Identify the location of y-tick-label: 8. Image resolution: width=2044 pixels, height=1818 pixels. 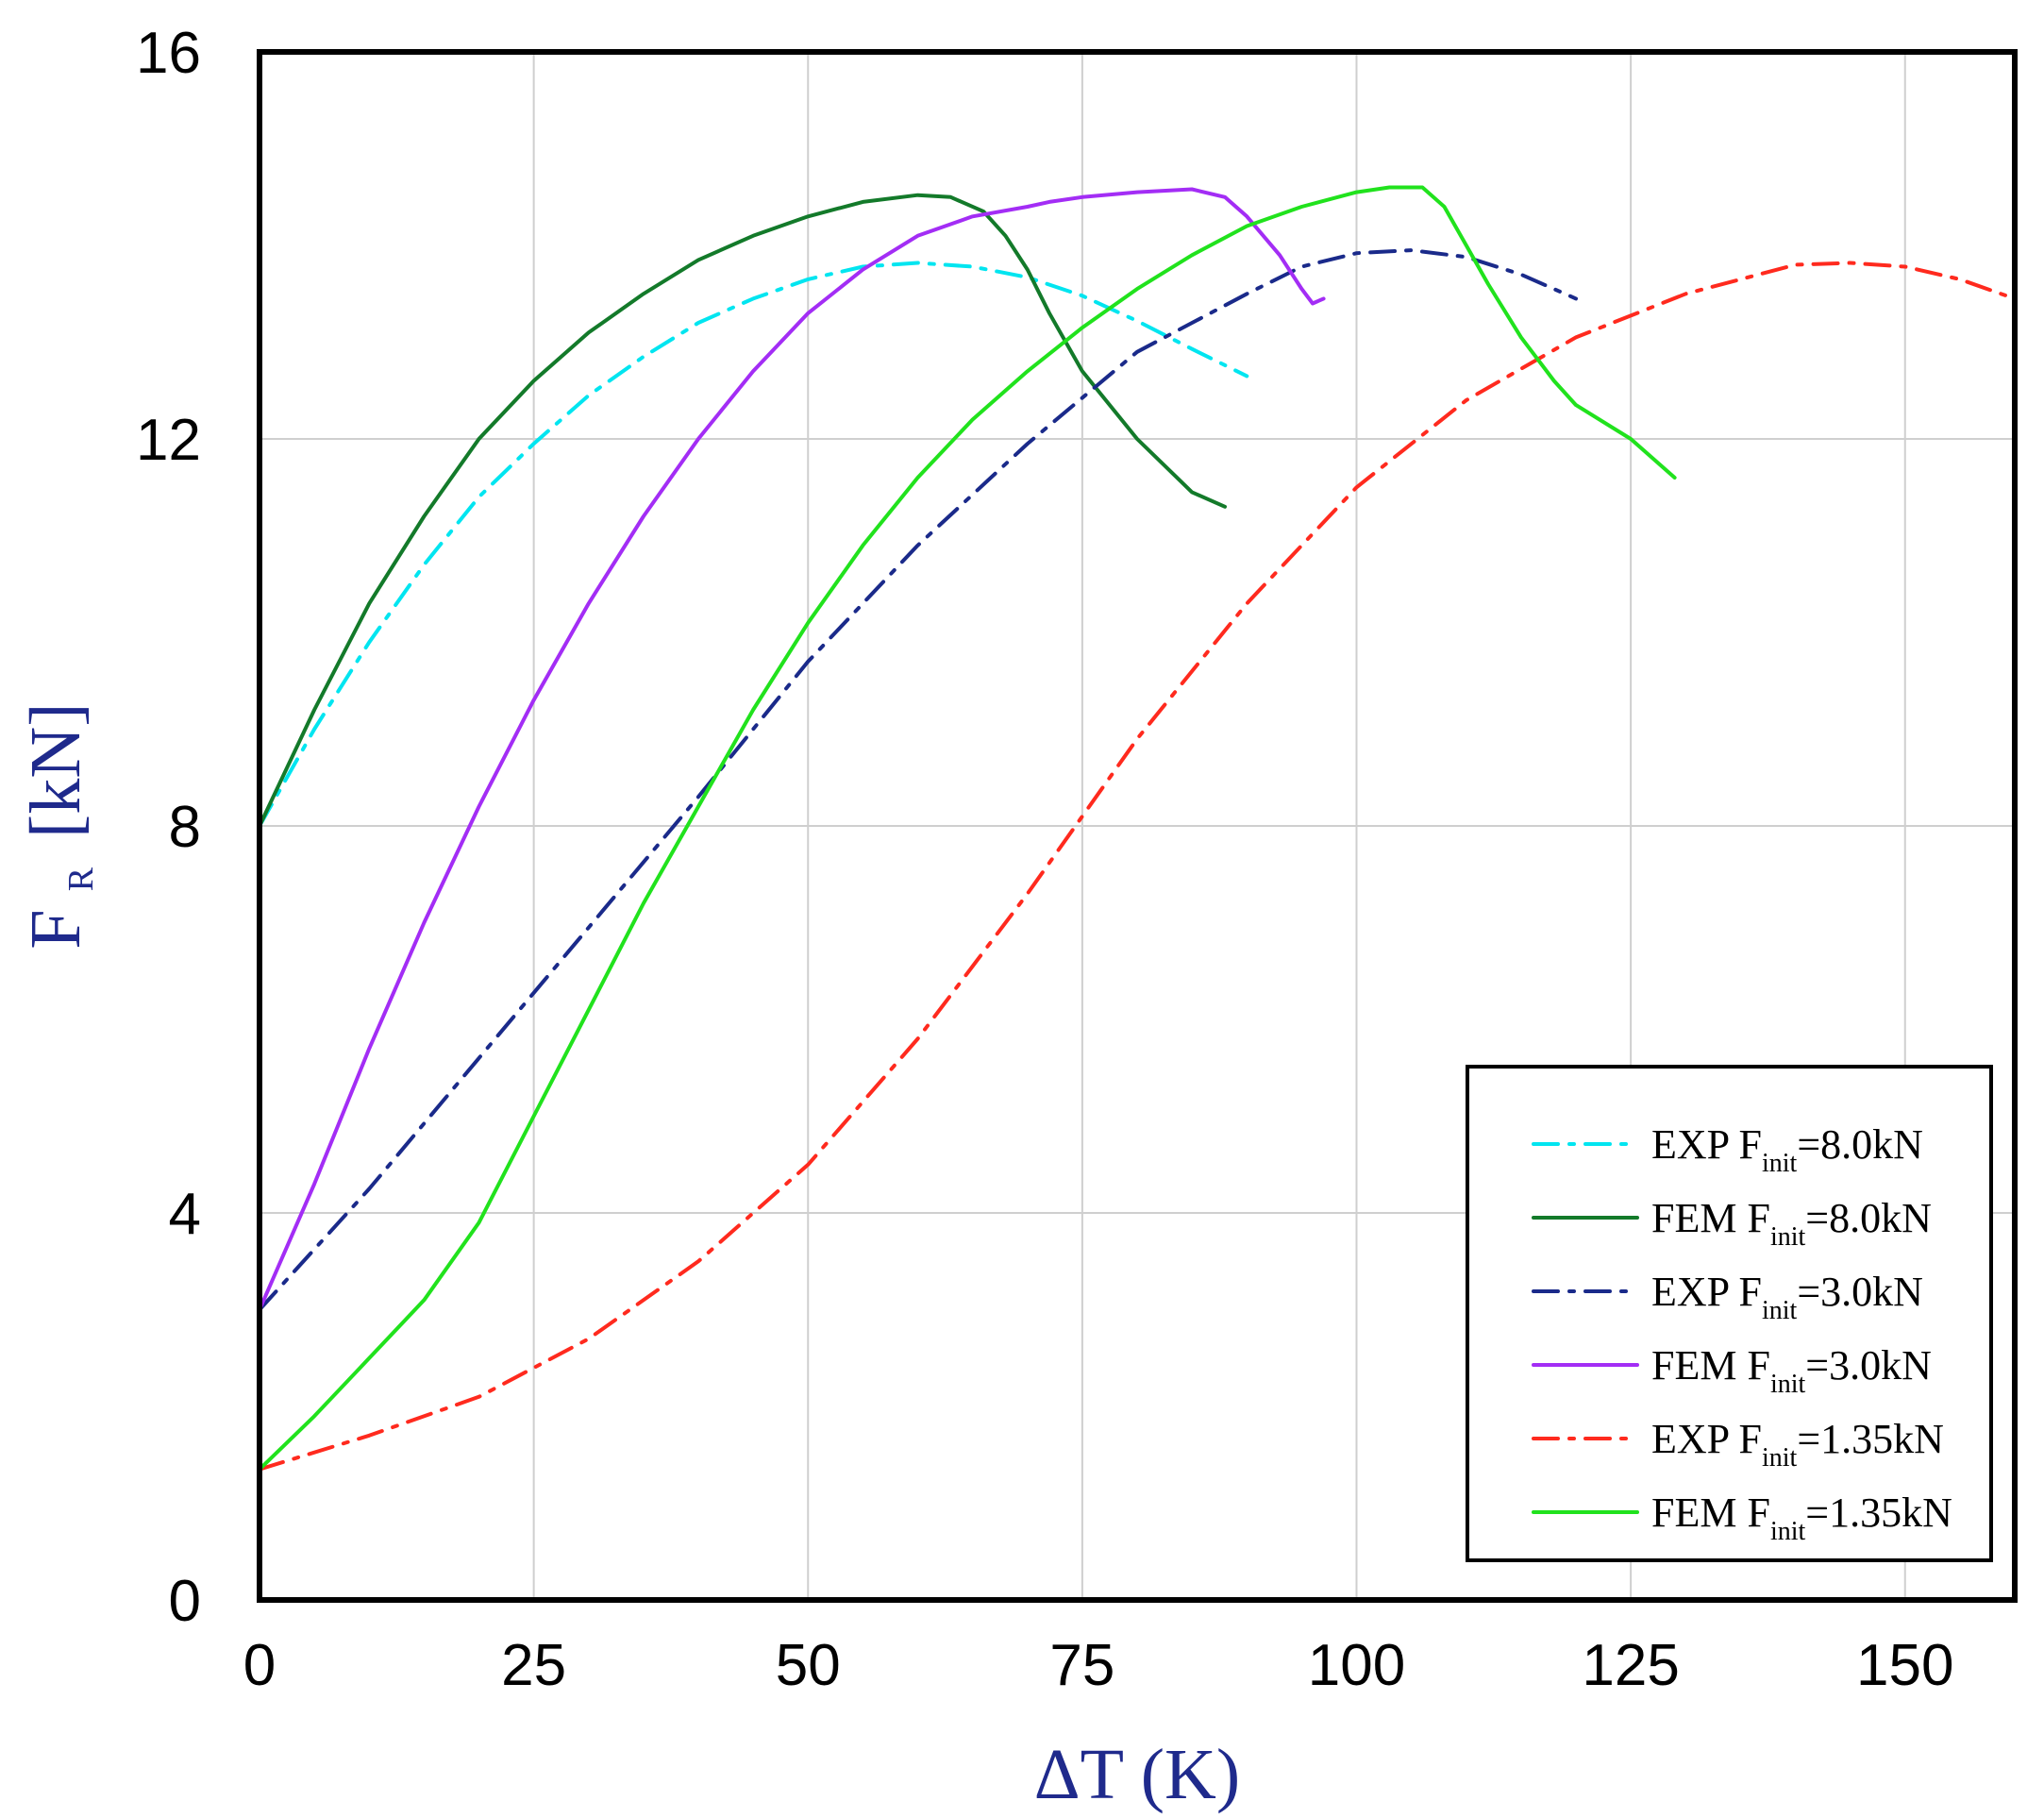
(185, 827).